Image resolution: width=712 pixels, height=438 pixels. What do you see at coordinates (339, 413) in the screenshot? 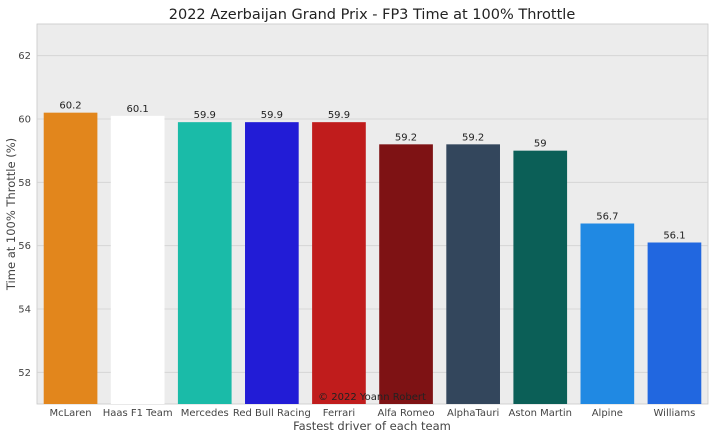
I see `x-tick-label: Ferrari` at bounding box center [339, 413].